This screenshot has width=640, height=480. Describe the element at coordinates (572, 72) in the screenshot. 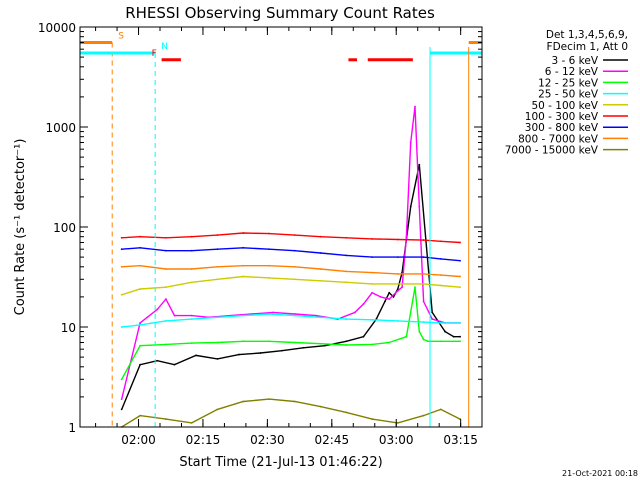

I see `legend-entry-label: 6 - 12 keV` at that location.